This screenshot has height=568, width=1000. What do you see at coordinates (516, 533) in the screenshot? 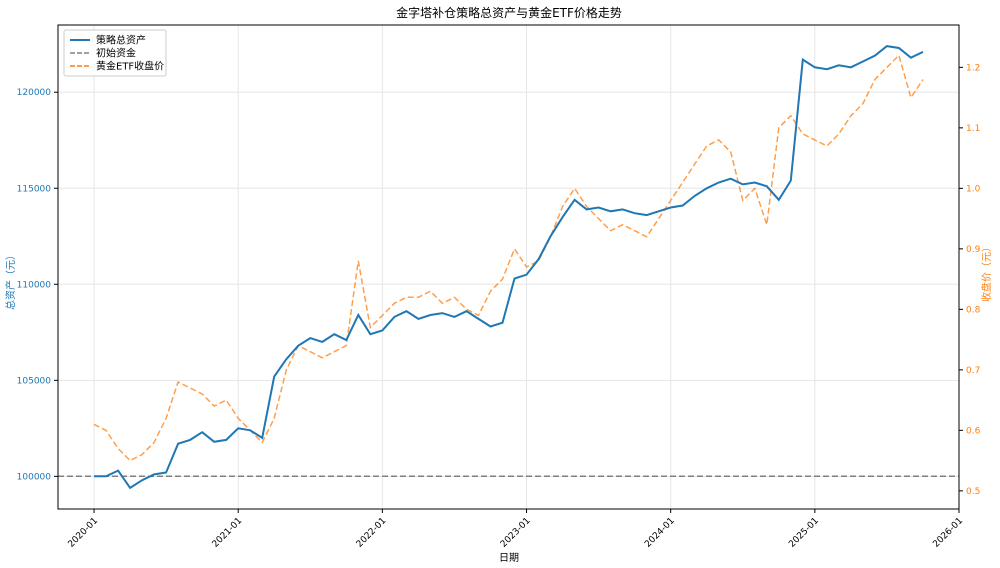
I see `x-tick-label: 2023-01` at bounding box center [516, 533].